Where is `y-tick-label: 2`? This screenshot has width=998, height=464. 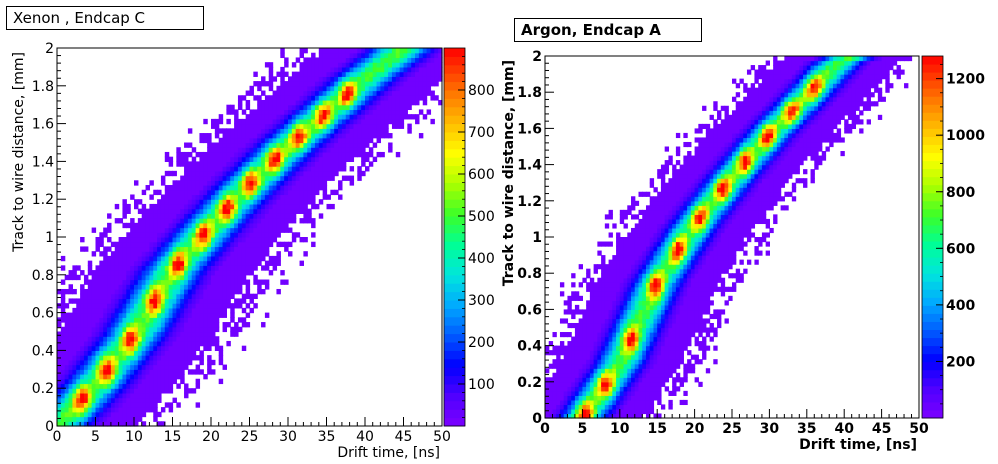 y-tick-label: 2 is located at coordinates (49, 49).